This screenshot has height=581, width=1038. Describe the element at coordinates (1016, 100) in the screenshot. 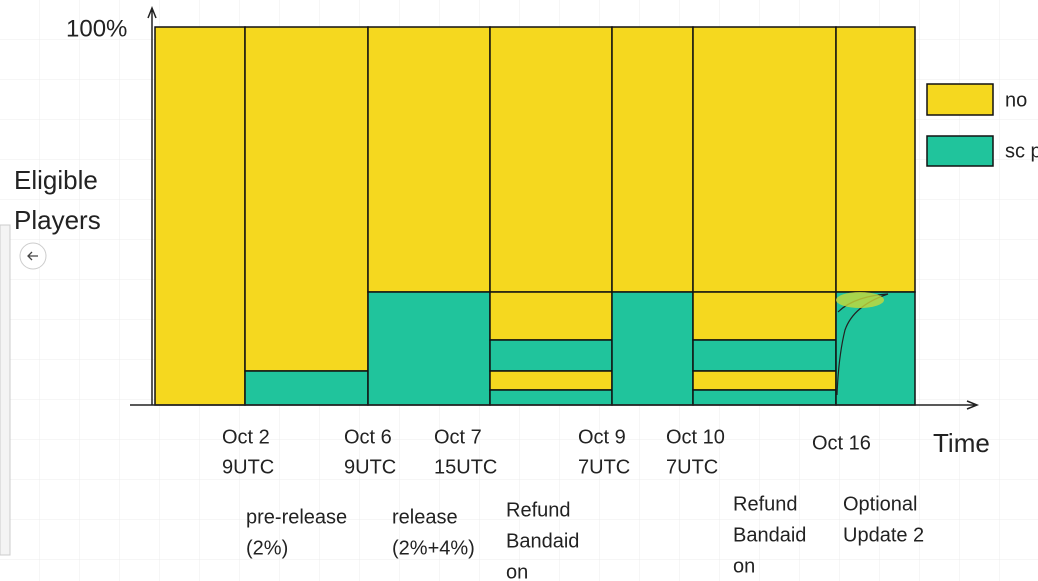

I see `legend-label: no` at that location.